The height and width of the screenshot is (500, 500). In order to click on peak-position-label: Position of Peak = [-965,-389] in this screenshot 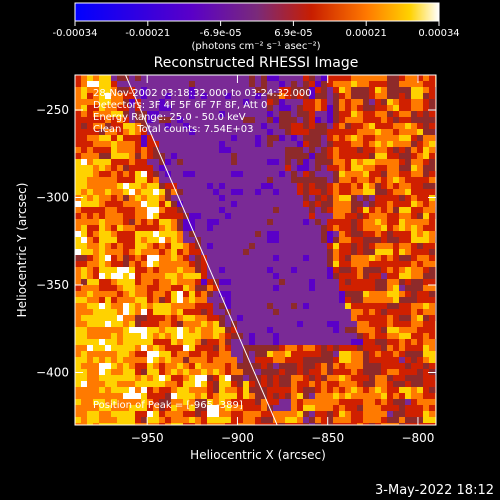, I will do `click(168, 405)`.